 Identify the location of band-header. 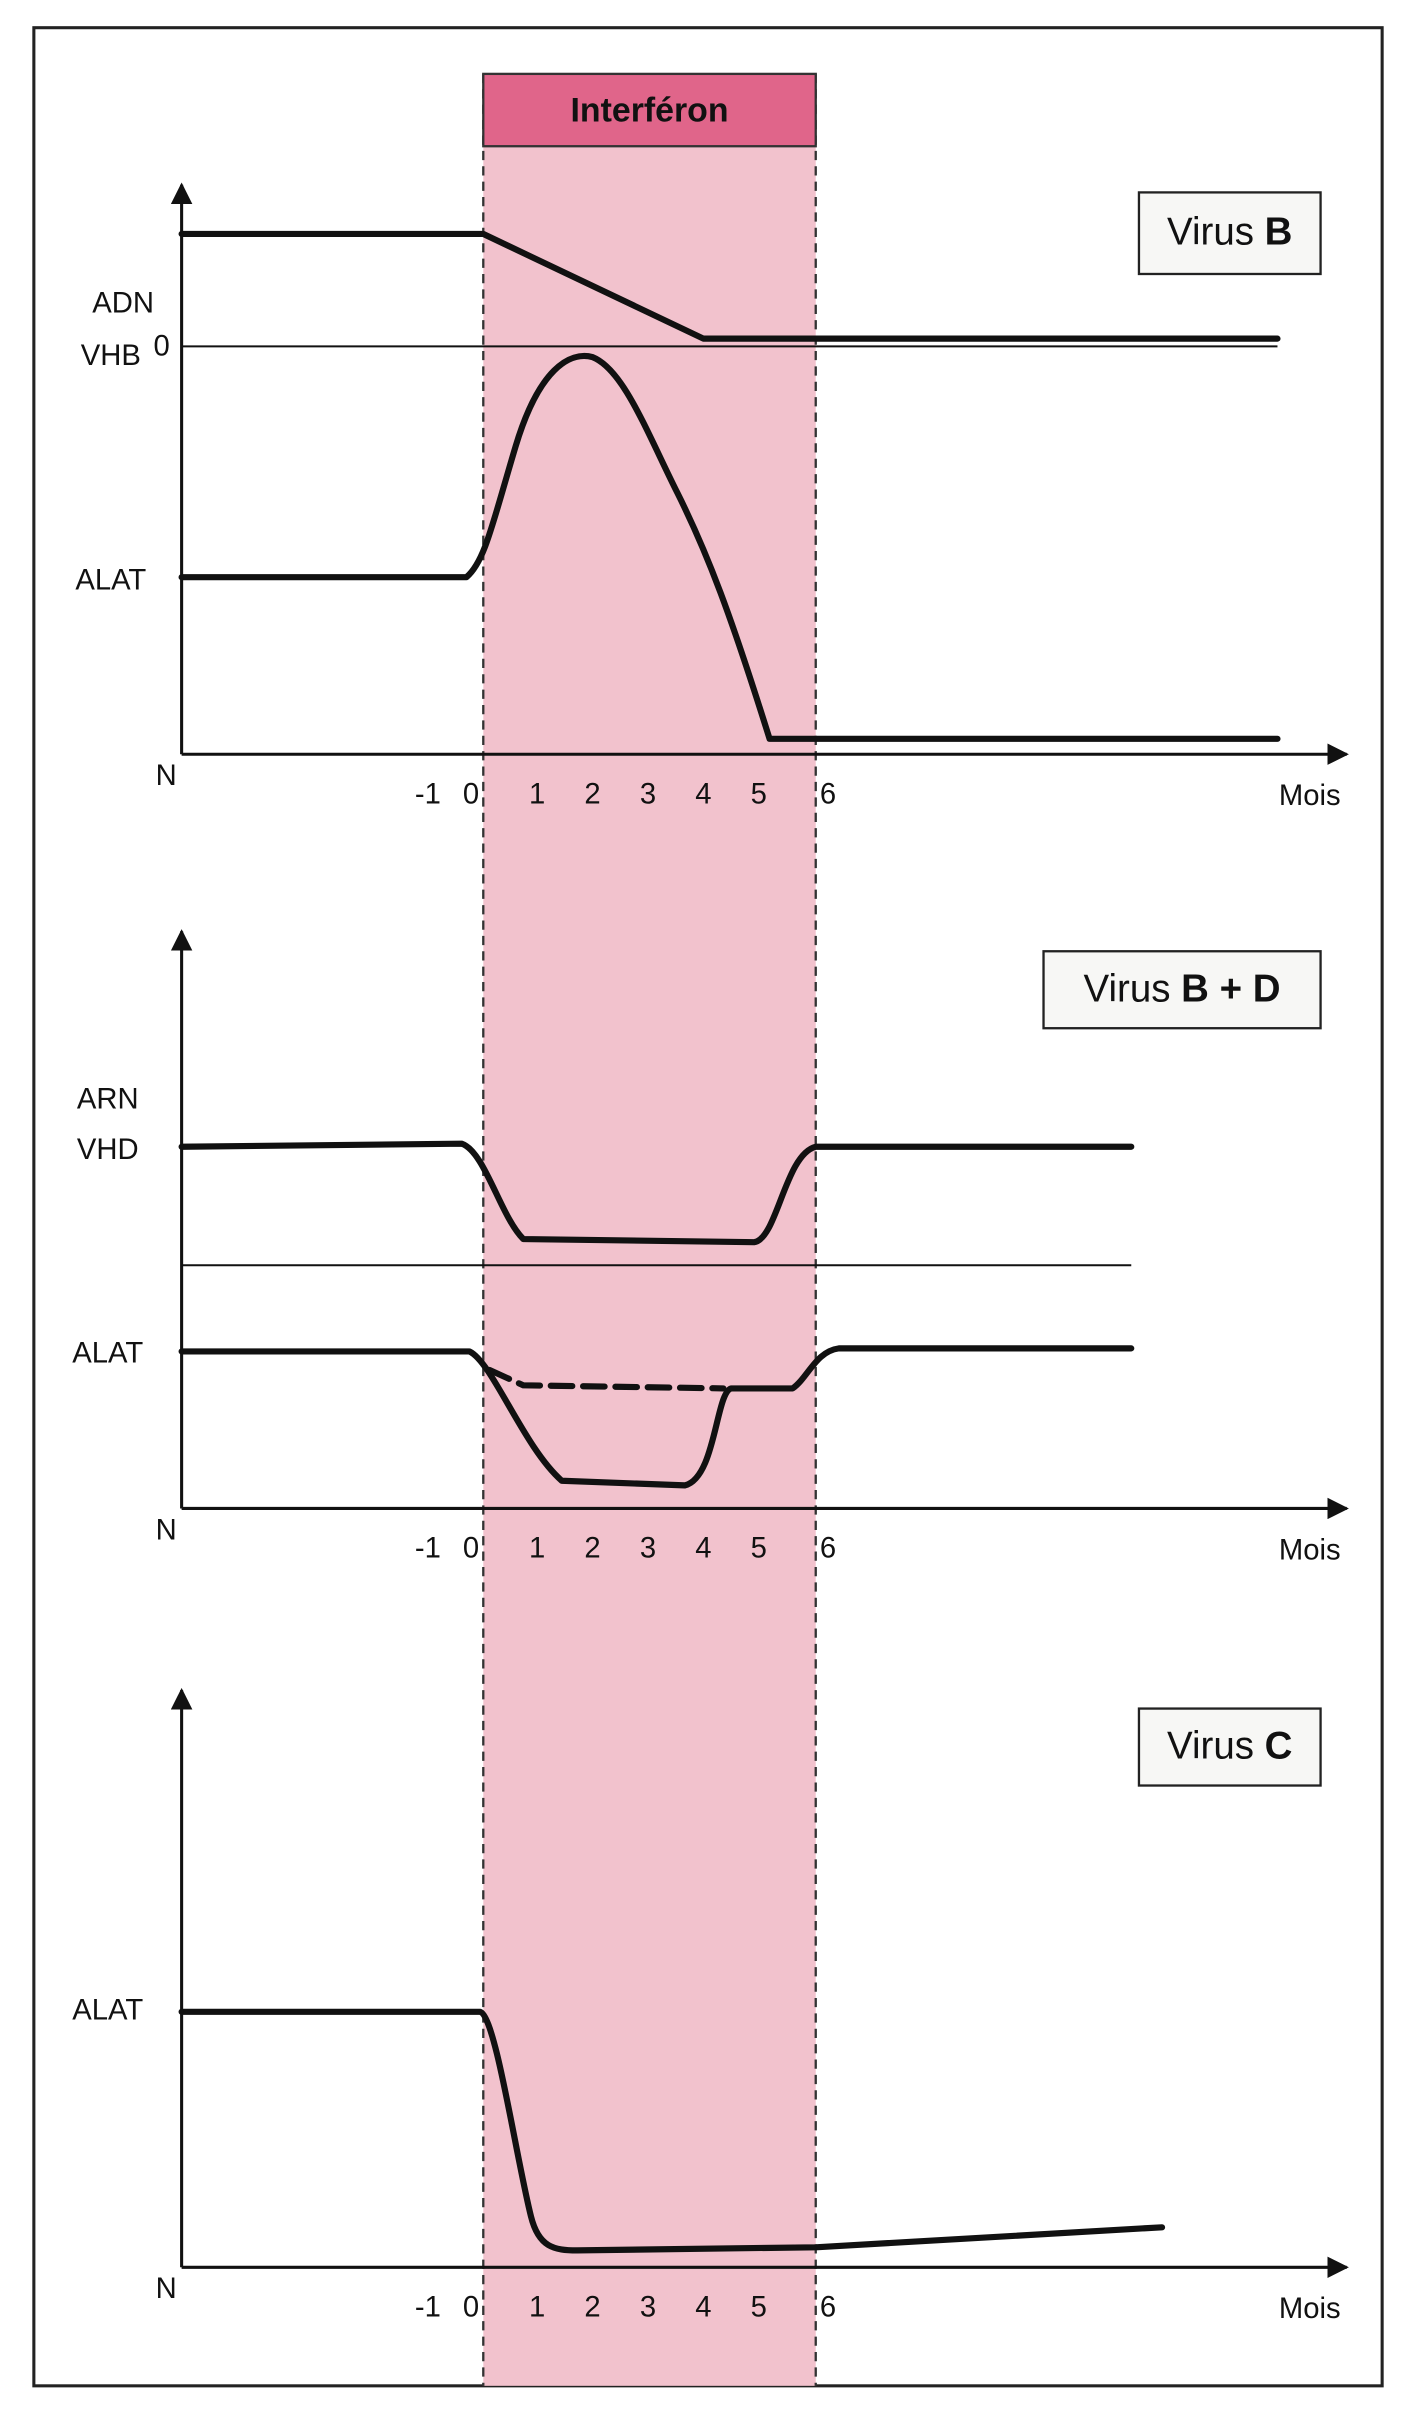
(649, 110).